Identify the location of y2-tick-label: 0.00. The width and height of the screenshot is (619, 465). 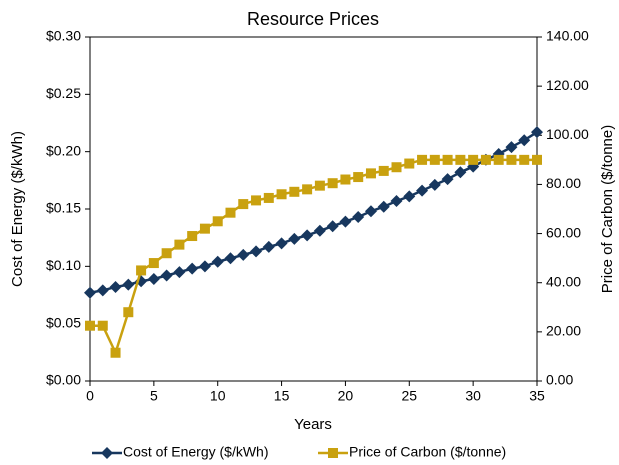
(559, 380).